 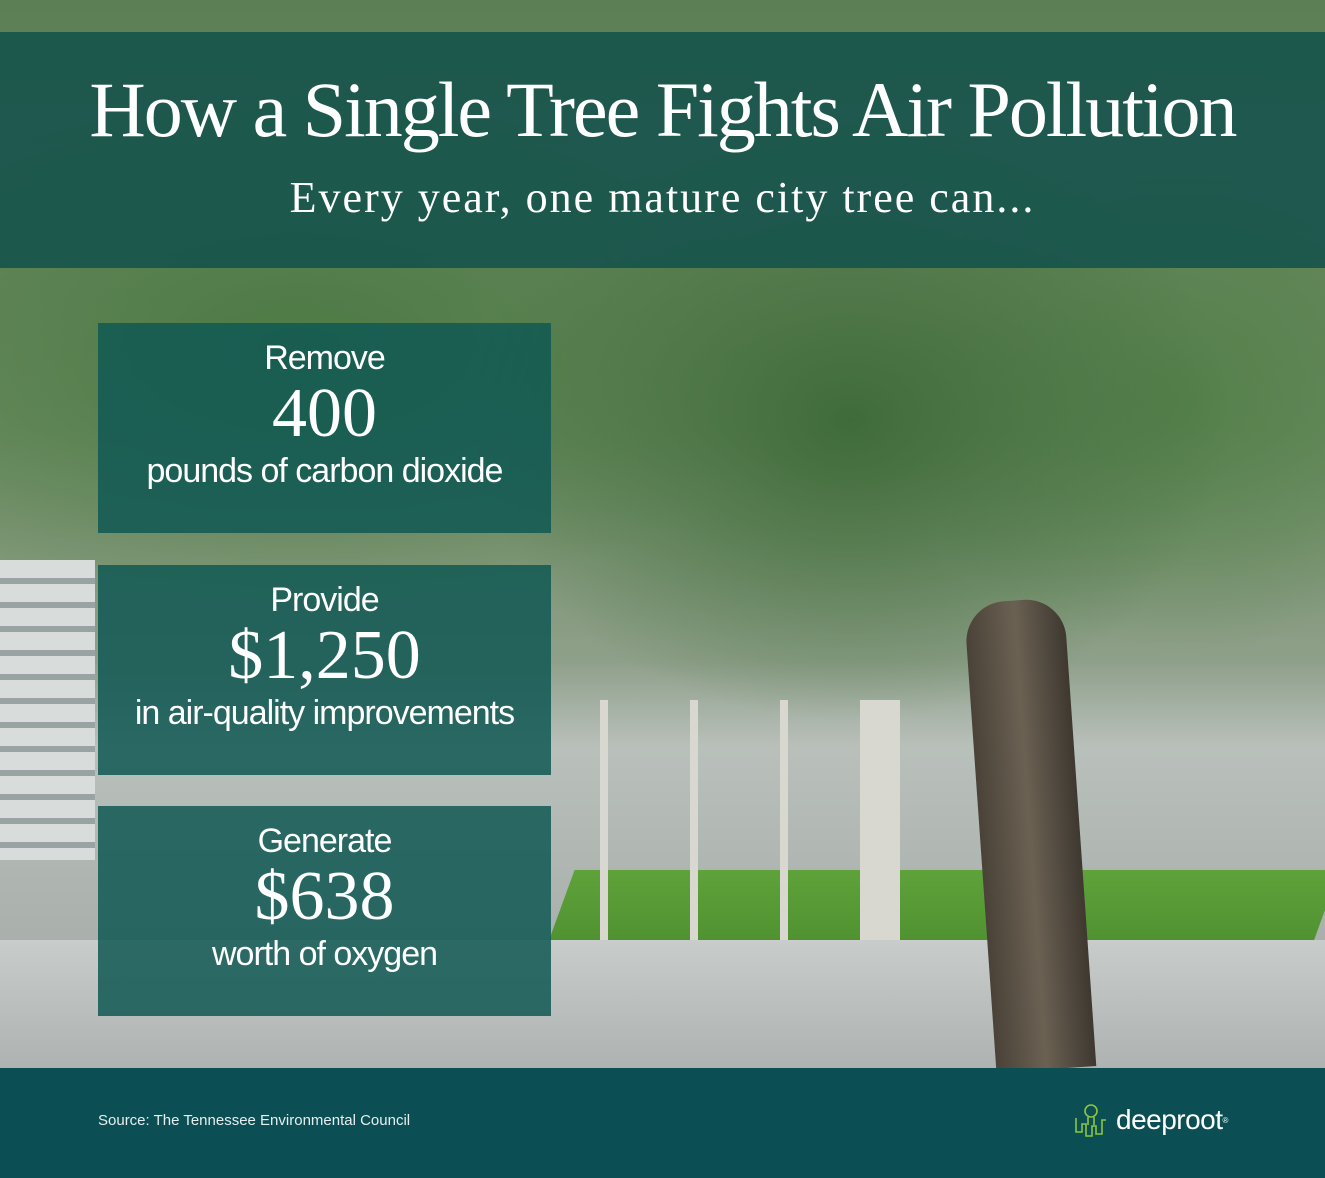 I want to click on fact-verb: Provide, so click(x=324, y=600).